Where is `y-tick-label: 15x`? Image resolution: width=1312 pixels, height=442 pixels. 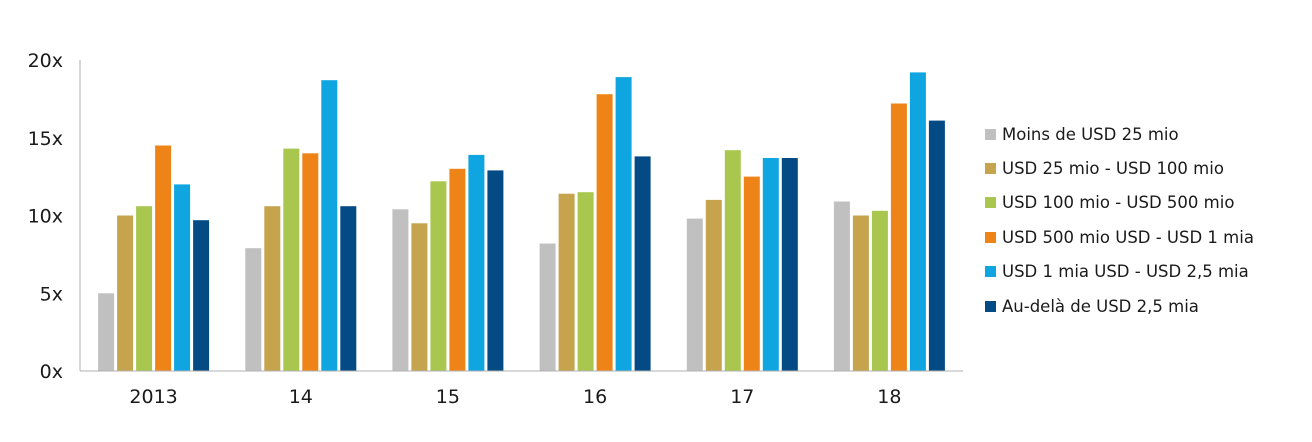 y-tick-label: 15x is located at coordinates (45, 139).